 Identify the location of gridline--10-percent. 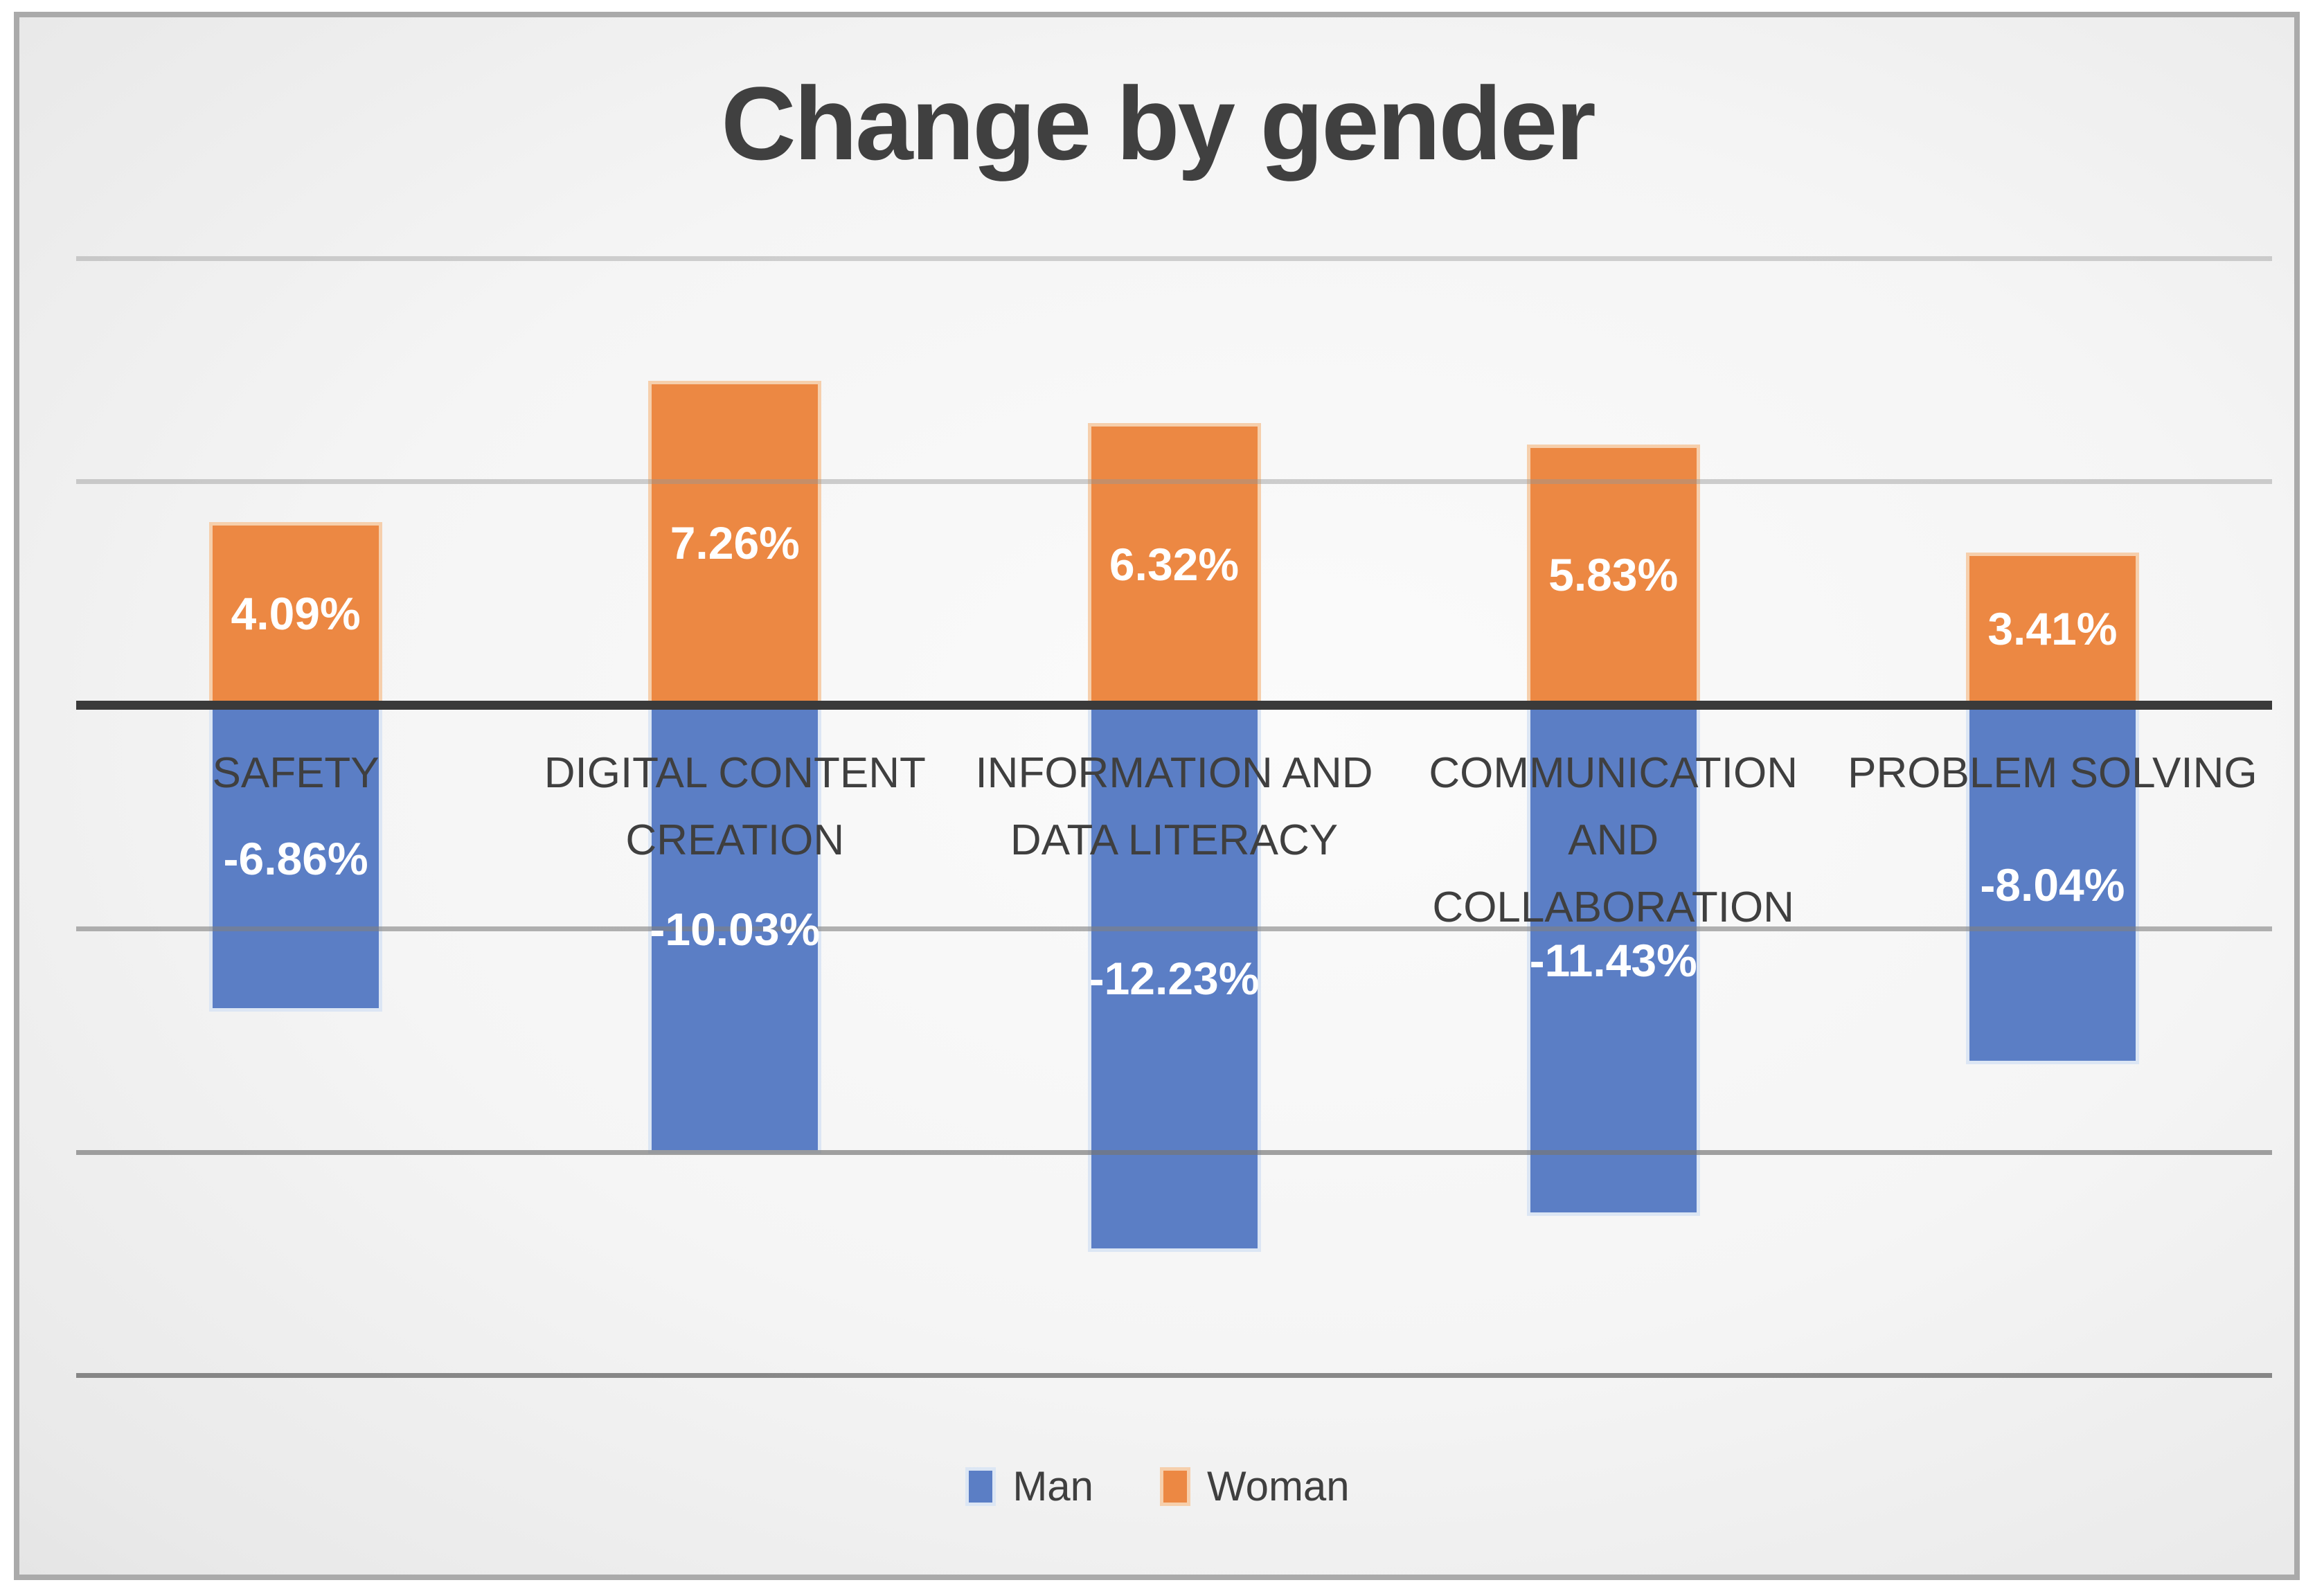
(1174, 1152).